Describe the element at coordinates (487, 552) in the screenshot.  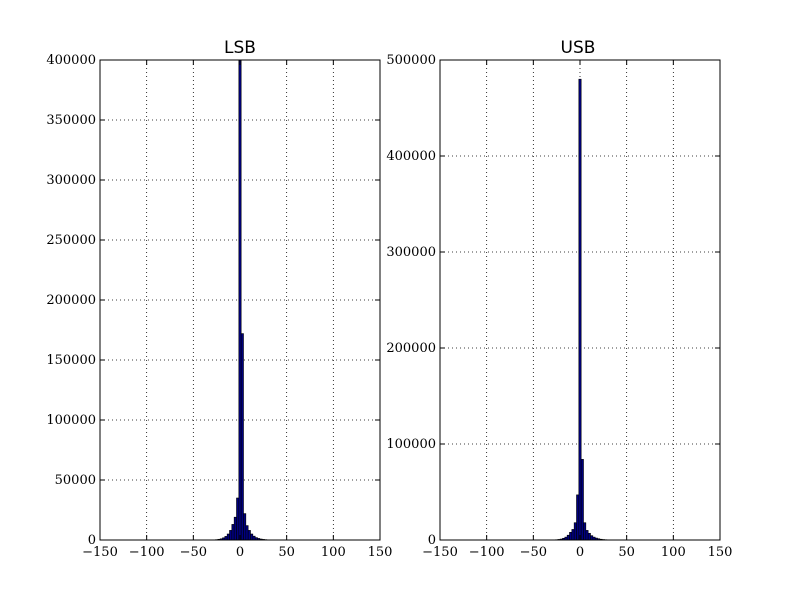
I see `usb-x-tick-label: −100` at that location.